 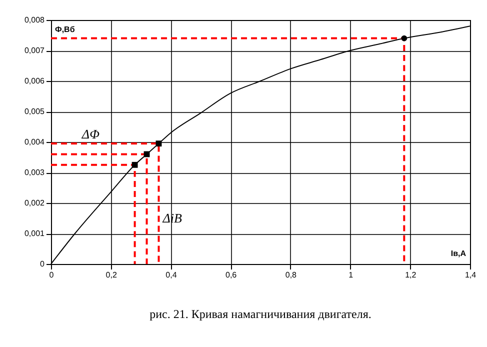 What do you see at coordinates (35, 203) in the screenshot?
I see `y-tick-label: 0,002` at bounding box center [35, 203].